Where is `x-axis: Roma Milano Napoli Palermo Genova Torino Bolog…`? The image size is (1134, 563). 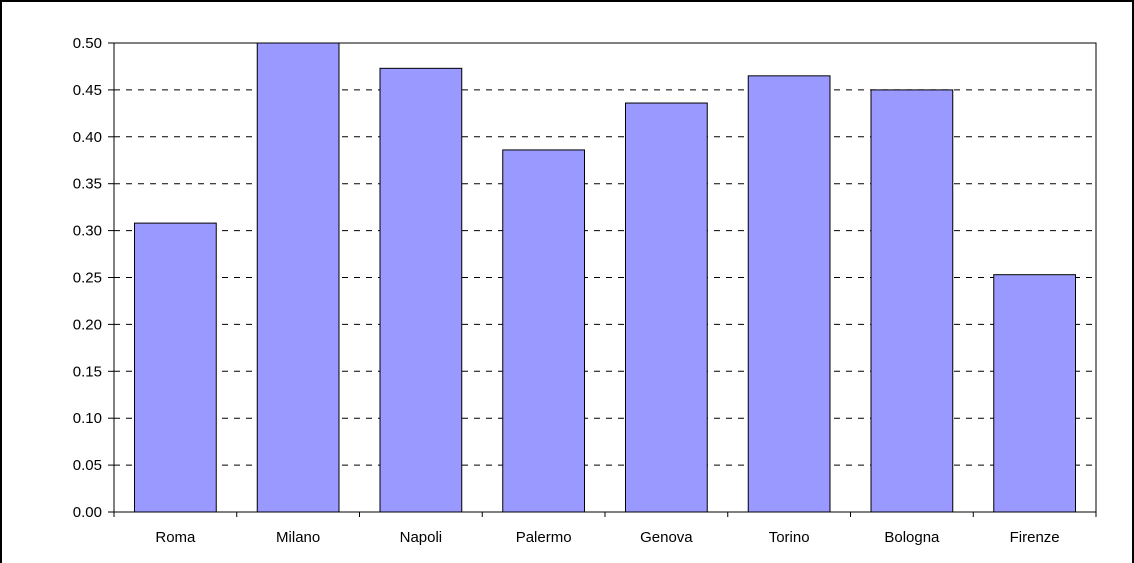 x-axis: Roma Milano Napoli Palermo Genova Torino Bolog… is located at coordinates (605, 529).